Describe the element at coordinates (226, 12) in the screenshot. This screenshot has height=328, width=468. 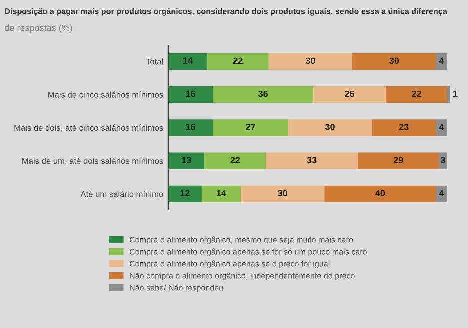
I see `chart-title: Disposição a pagar mais por produtos orgânicos, considerando dois produtos iguais, sendo essa a única diferença` at that location.